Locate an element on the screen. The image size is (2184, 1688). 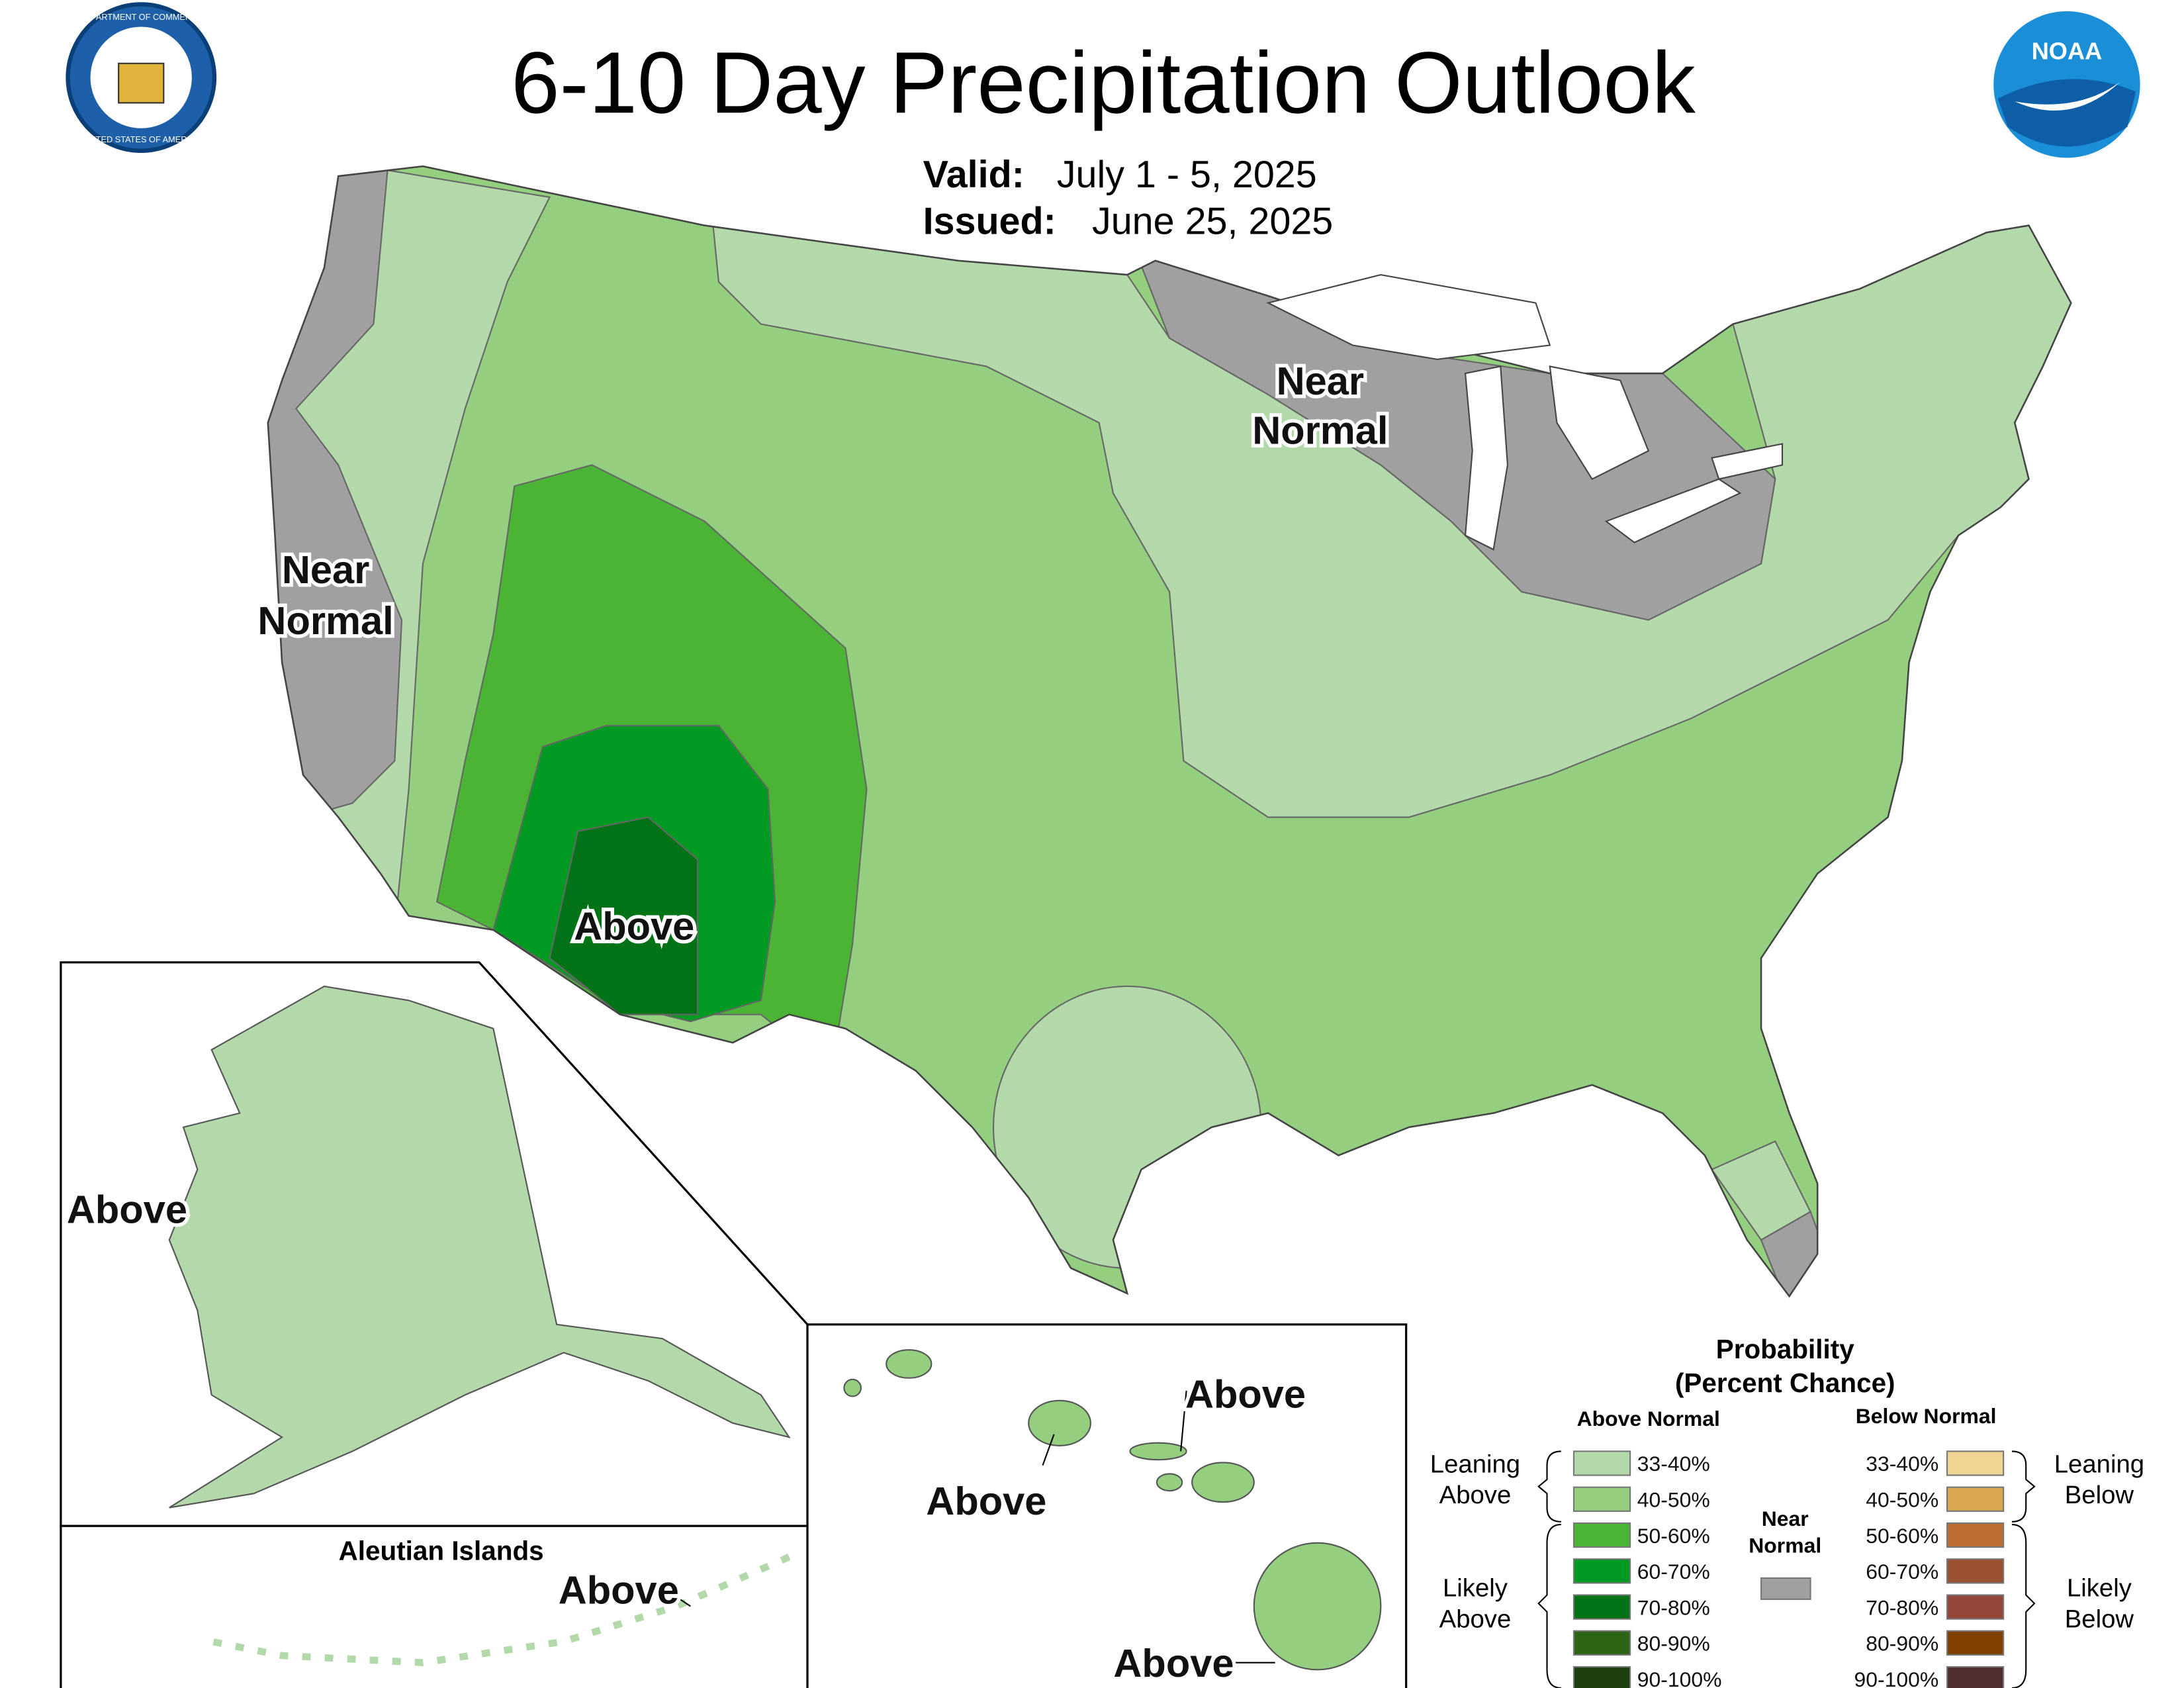
lake-superior is located at coordinates (1408, 316).